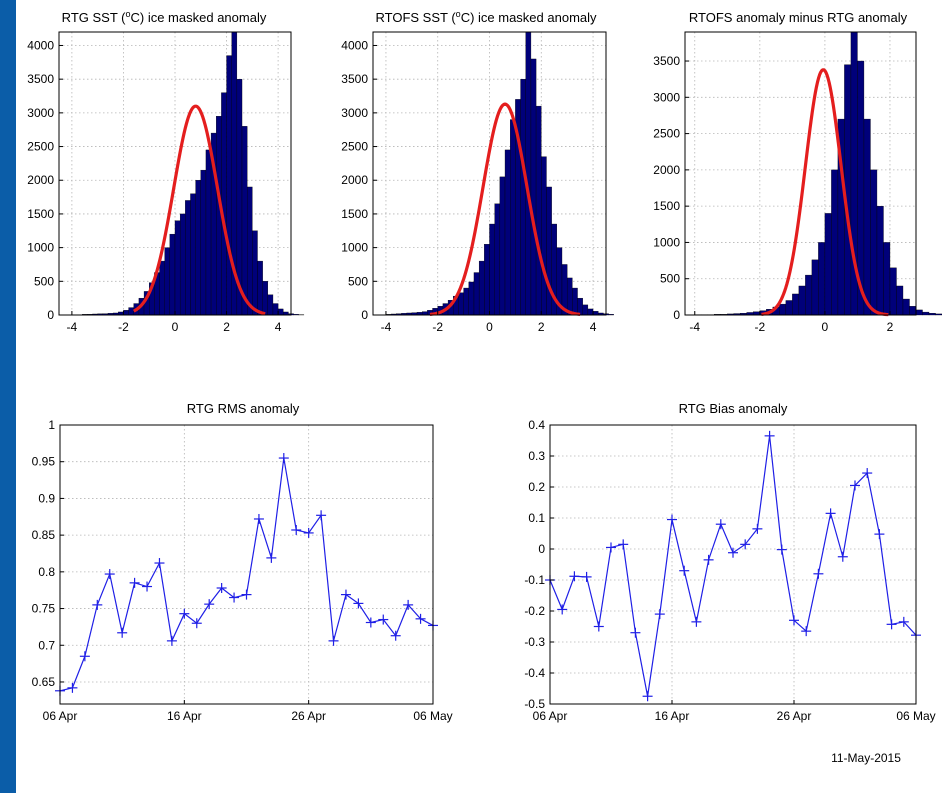 The image size is (942, 793). Describe the element at coordinates (915, 716) in the screenshot. I see `x-tick-label: 06 May` at that location.